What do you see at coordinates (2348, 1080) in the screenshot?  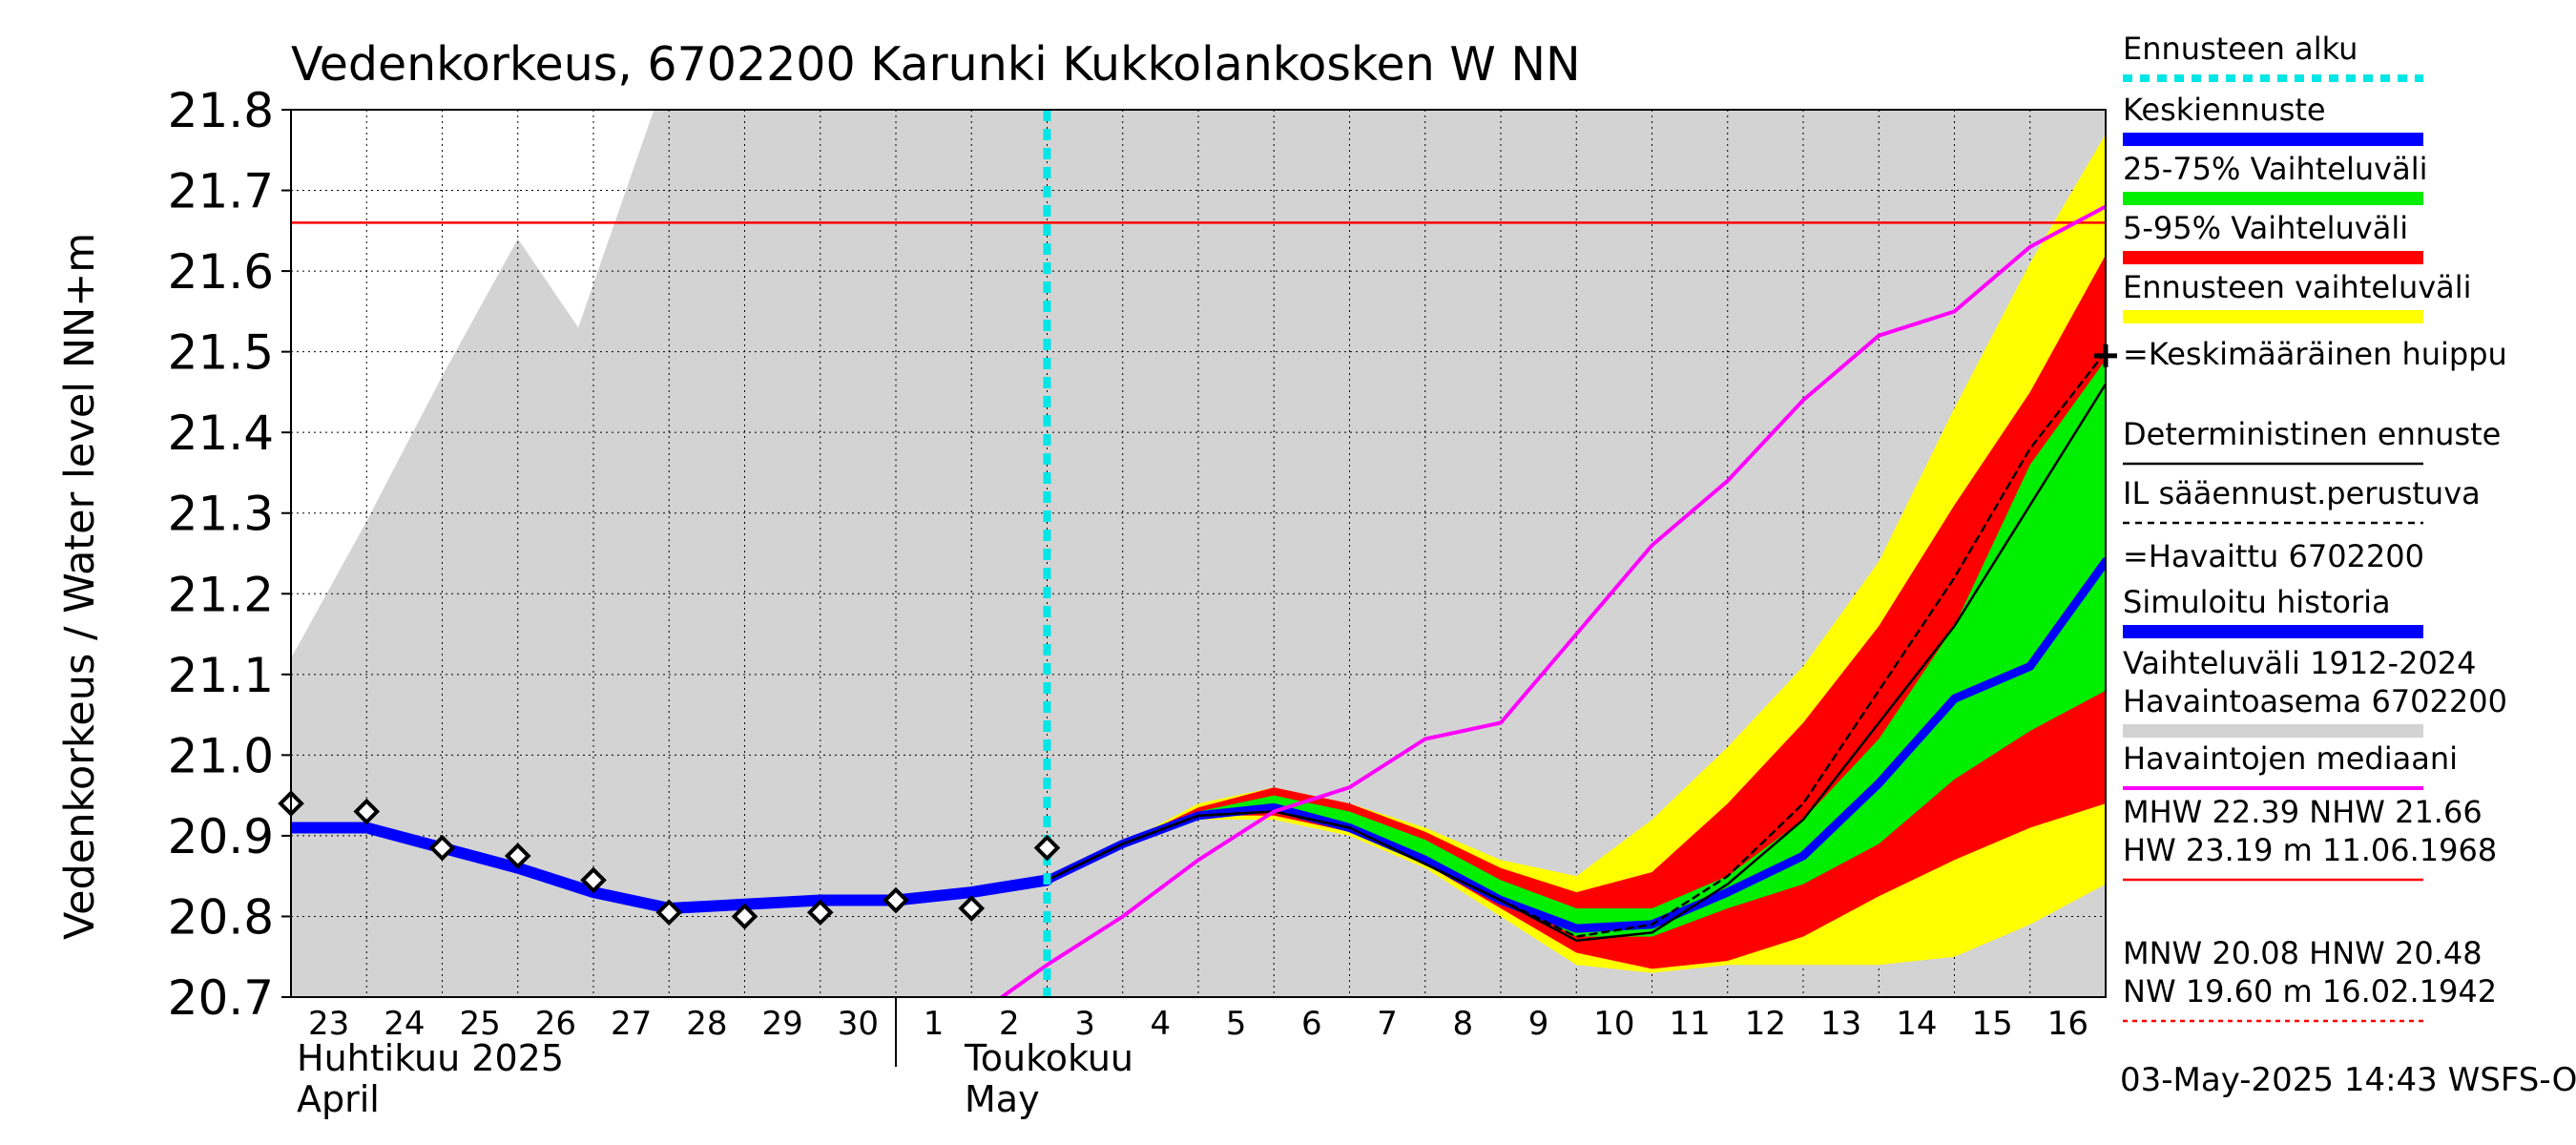 I see `timestamp: 03-May-2025 14:43 WSFS-O` at bounding box center [2348, 1080].